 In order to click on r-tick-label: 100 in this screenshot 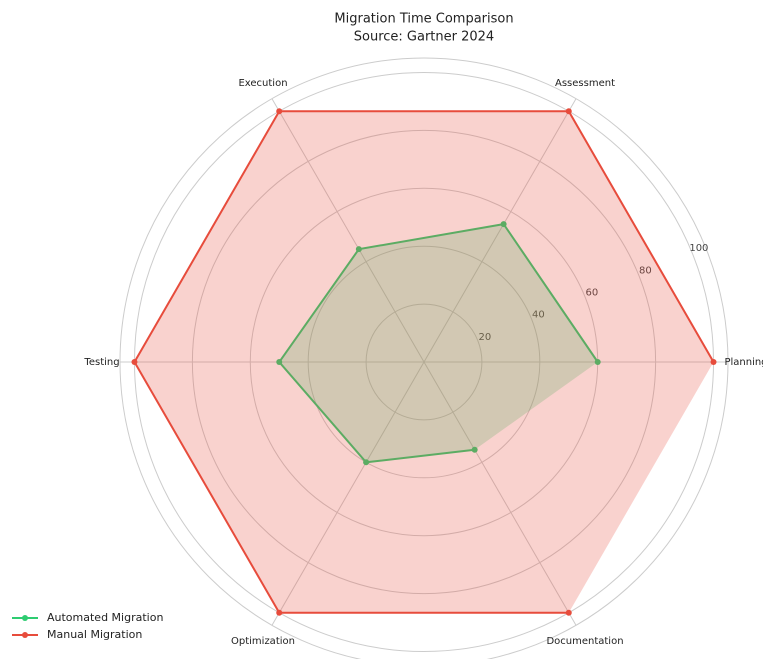, I will do `click(698, 248)`.